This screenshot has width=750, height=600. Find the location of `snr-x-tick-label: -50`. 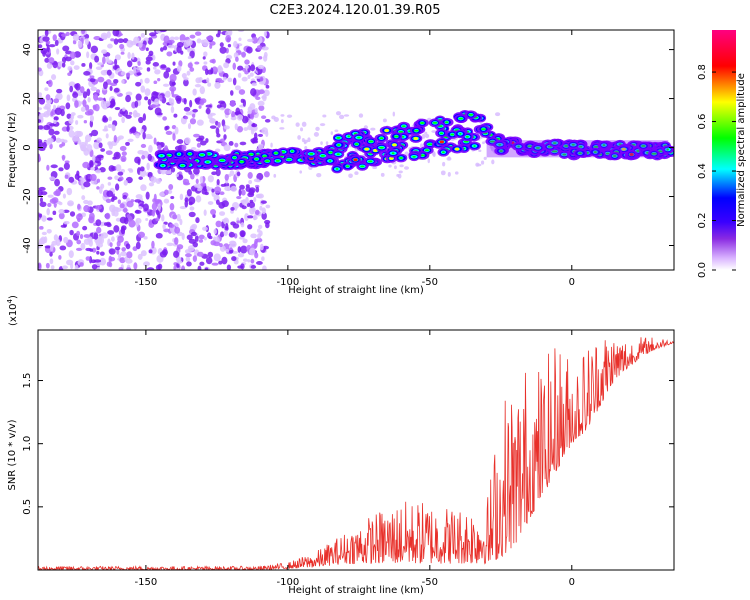

snr-x-tick-label: -50 is located at coordinates (430, 582).